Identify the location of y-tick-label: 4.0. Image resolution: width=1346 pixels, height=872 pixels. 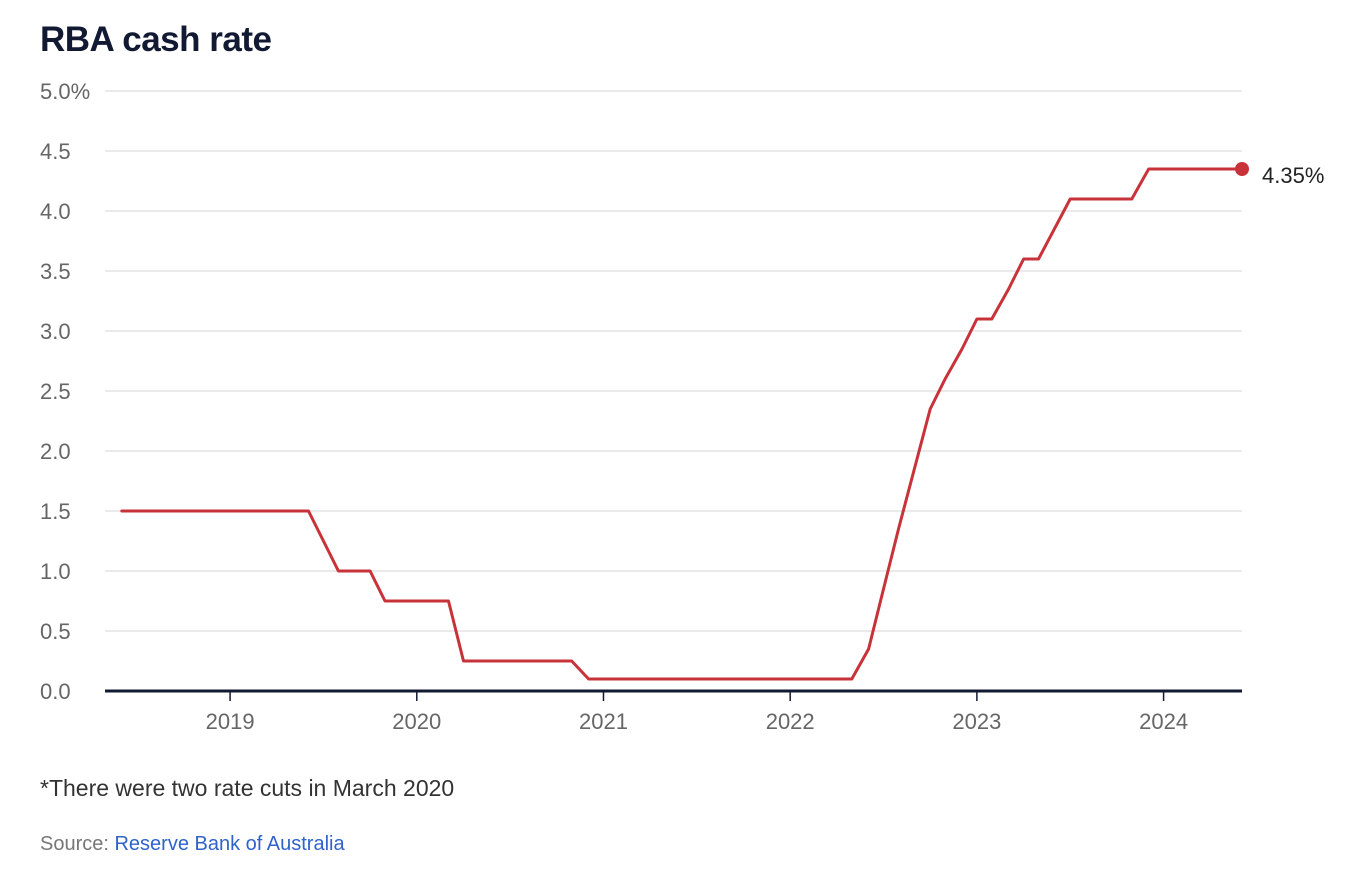
(55, 211).